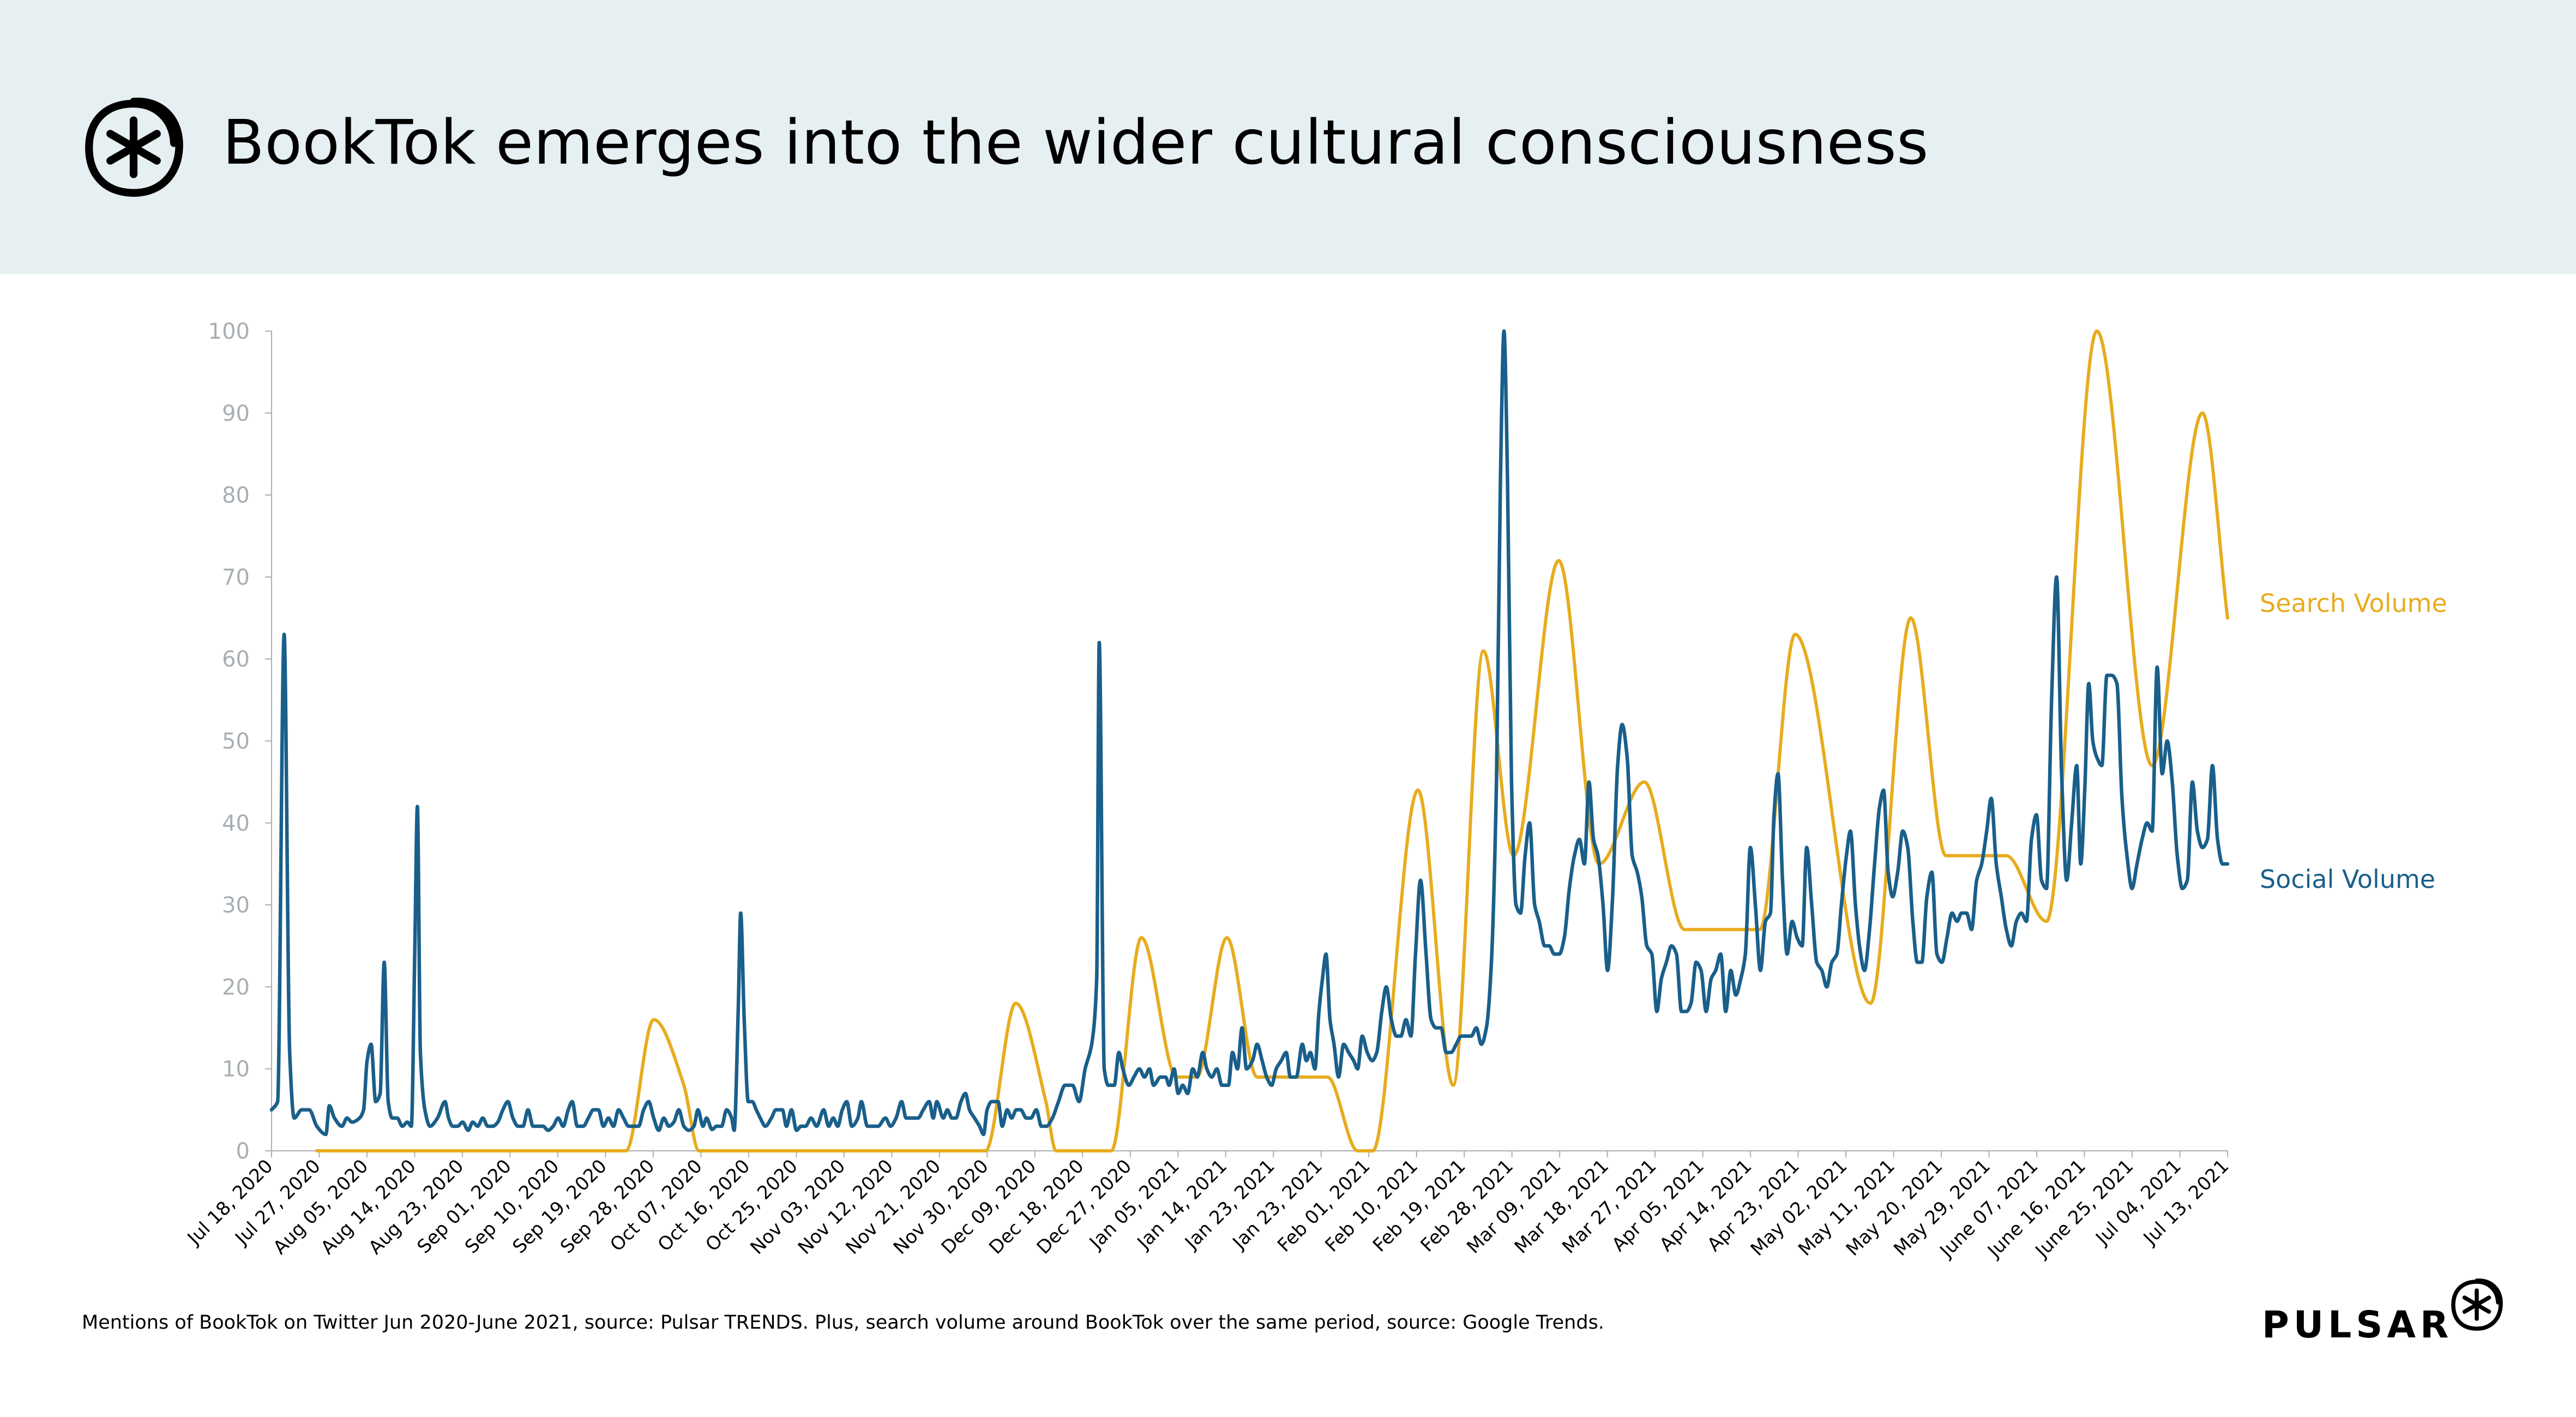  Describe the element at coordinates (2357, 1325) in the screenshot. I see `brand-wordmark: PULSAR` at that location.